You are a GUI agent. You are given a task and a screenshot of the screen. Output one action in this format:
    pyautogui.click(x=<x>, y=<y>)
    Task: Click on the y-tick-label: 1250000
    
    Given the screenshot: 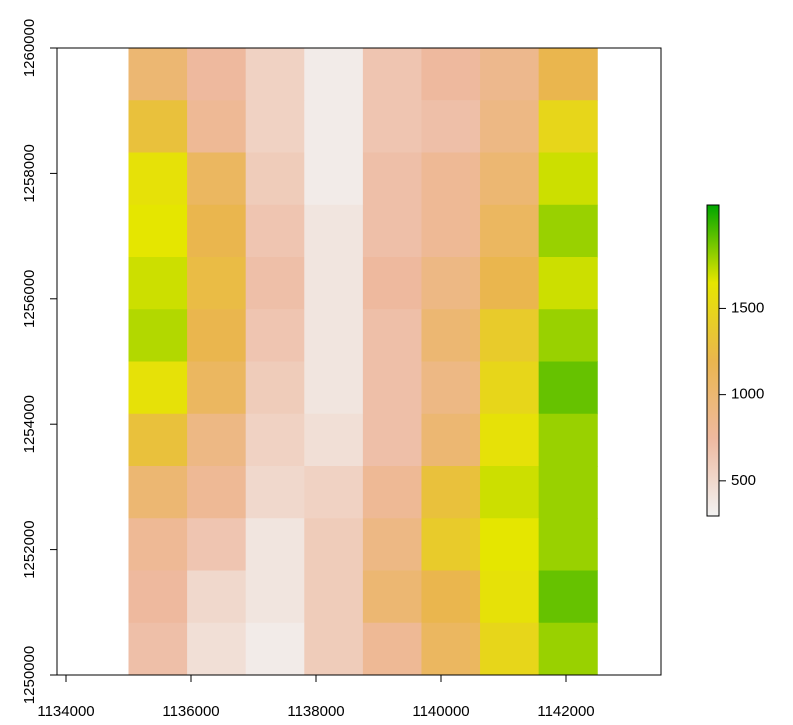 What is the action you would take?
    pyautogui.click(x=29, y=675)
    